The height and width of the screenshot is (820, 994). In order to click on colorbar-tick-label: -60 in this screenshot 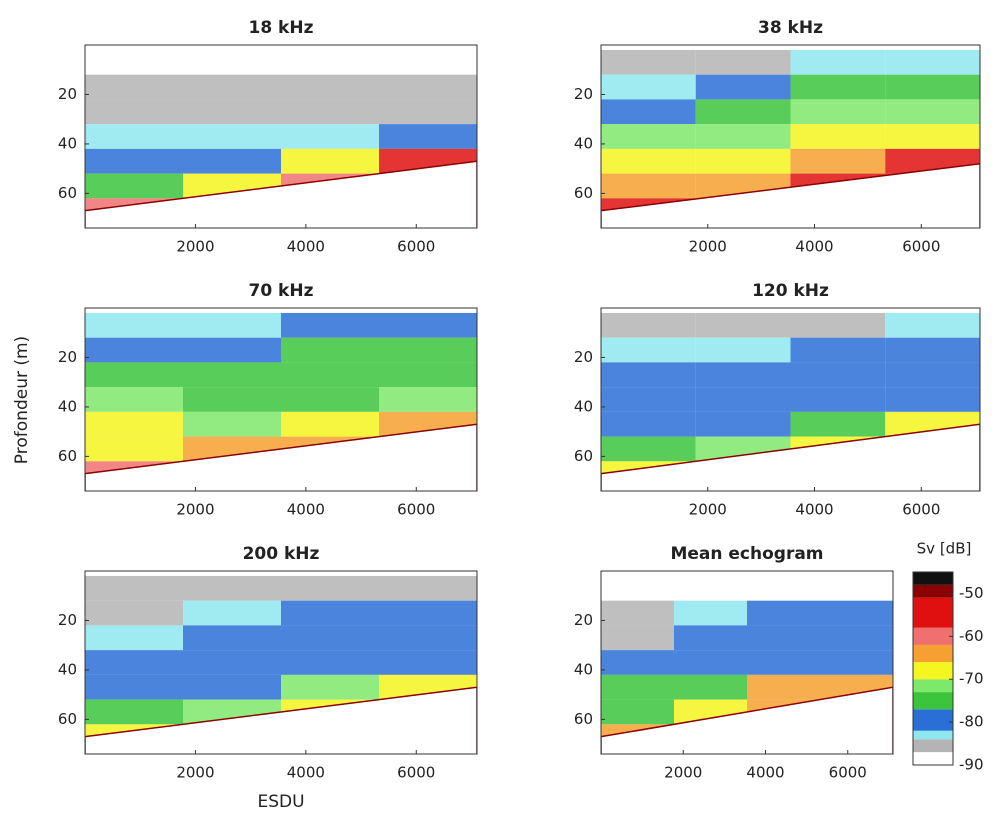, I will do `click(971, 636)`.